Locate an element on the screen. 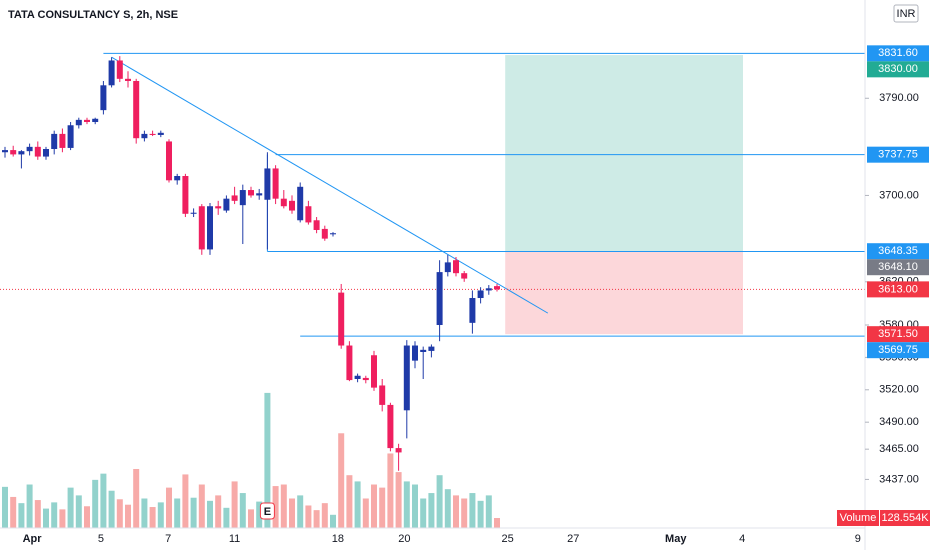 Image resolution: width=932 pixels, height=550 pixels. earnings-marker is located at coordinates (267, 511).